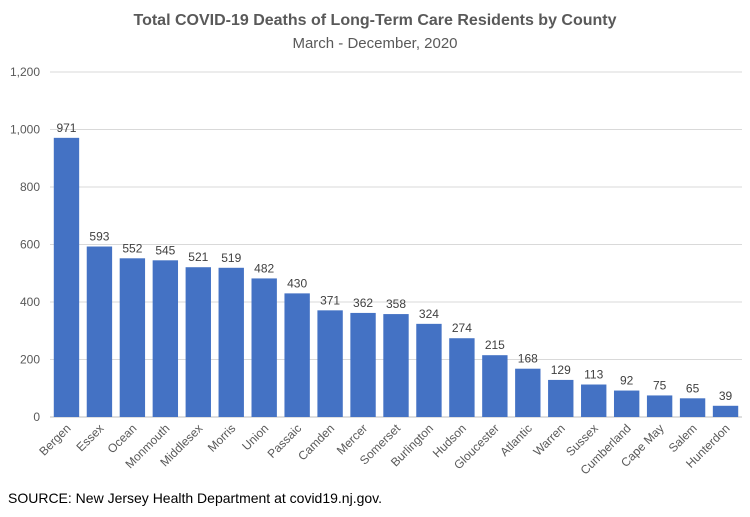  What do you see at coordinates (429, 314) in the screenshot?
I see `data-label: 324` at bounding box center [429, 314].